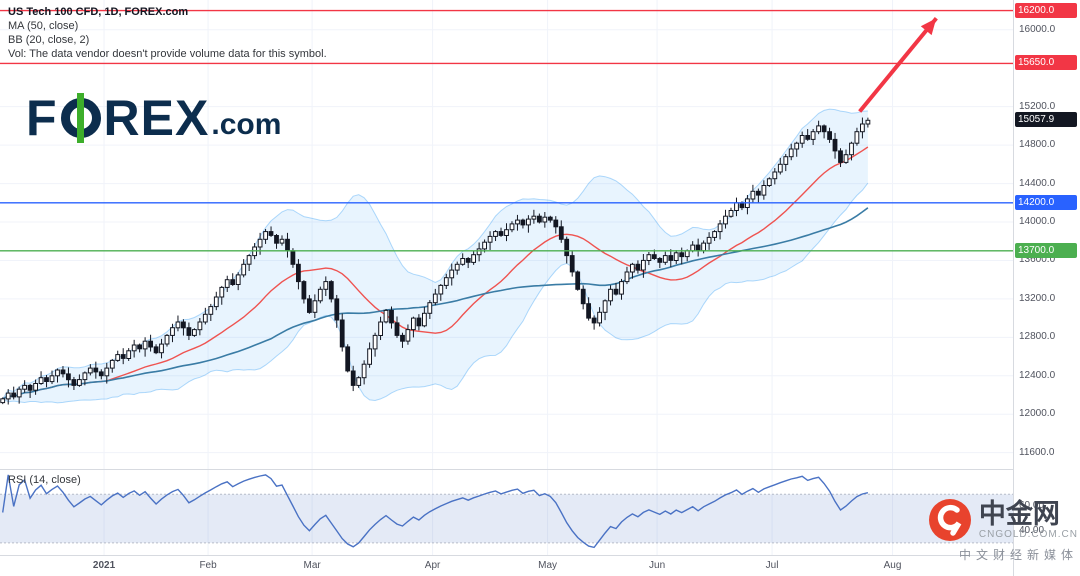 This screenshot has height=576, width=1080. I want to click on forex-logo: F REX .com, so click(153, 118).